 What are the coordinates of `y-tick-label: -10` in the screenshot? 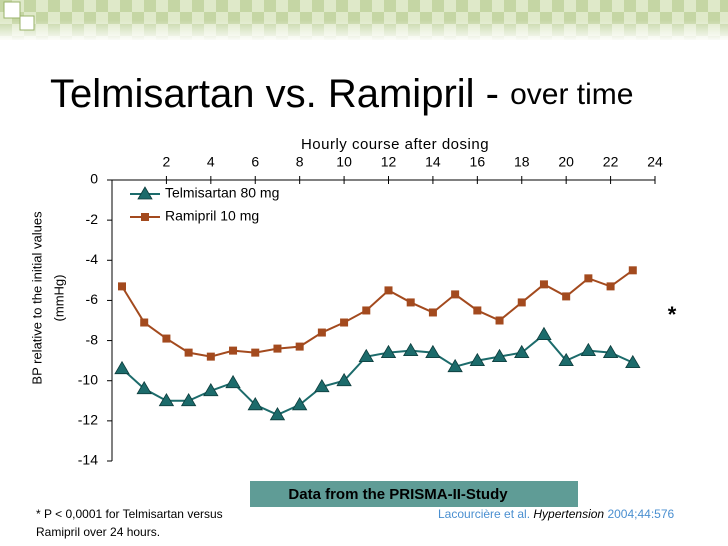 It's located at (88, 379).